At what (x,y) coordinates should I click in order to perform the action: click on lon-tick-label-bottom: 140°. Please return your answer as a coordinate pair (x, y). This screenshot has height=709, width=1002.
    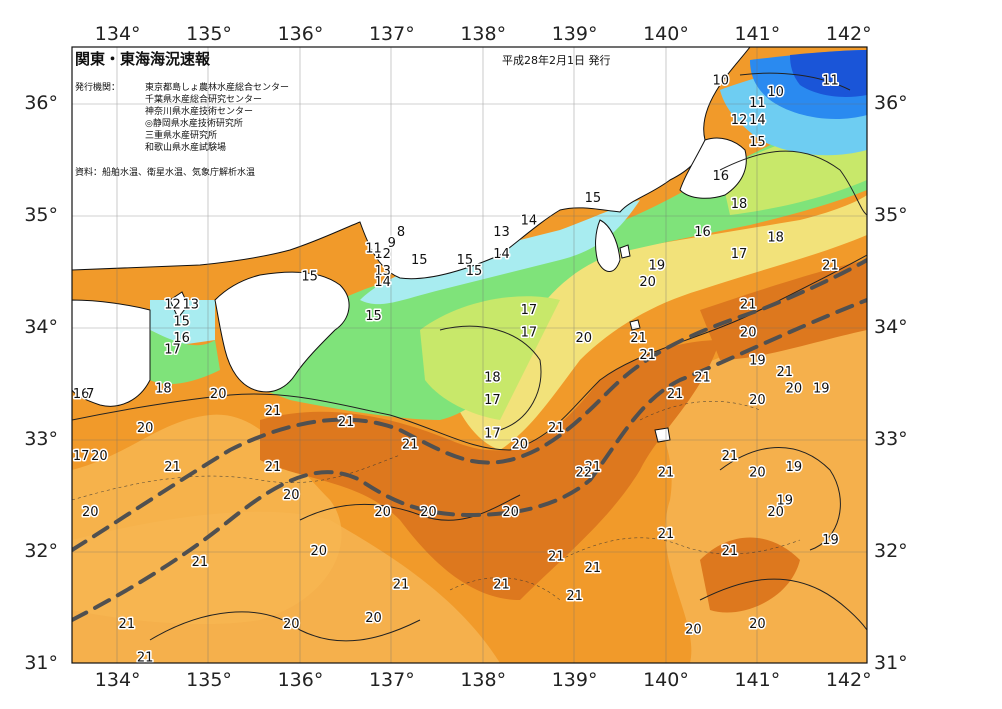
    Looking at the image, I should click on (666, 680).